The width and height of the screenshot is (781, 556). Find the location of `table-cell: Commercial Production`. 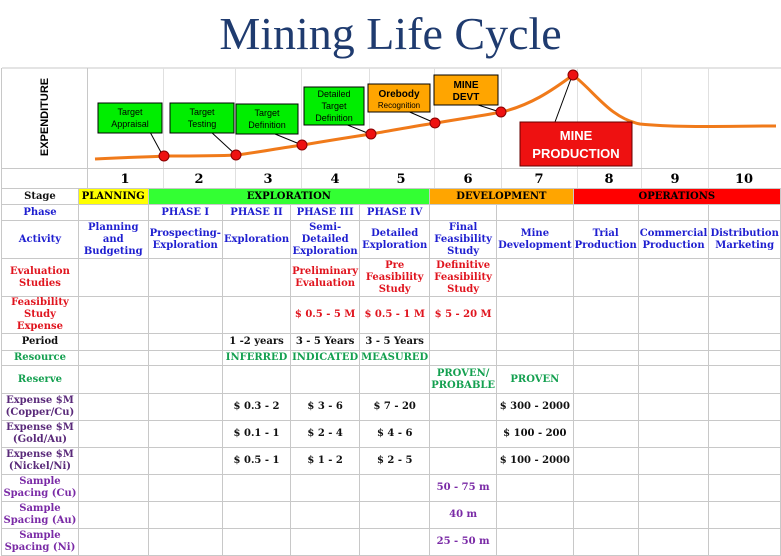

table-cell: Commercial Production is located at coordinates (673, 239).